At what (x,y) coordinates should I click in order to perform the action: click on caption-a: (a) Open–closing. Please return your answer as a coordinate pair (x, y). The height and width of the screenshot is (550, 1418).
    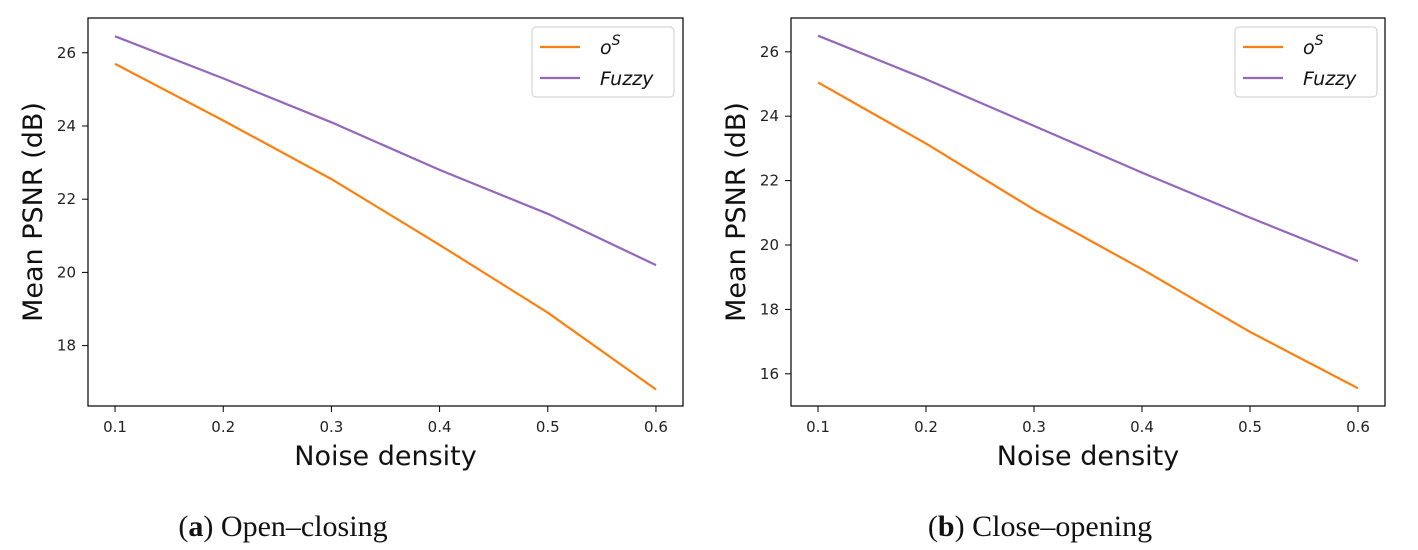
    Looking at the image, I should click on (282, 526).